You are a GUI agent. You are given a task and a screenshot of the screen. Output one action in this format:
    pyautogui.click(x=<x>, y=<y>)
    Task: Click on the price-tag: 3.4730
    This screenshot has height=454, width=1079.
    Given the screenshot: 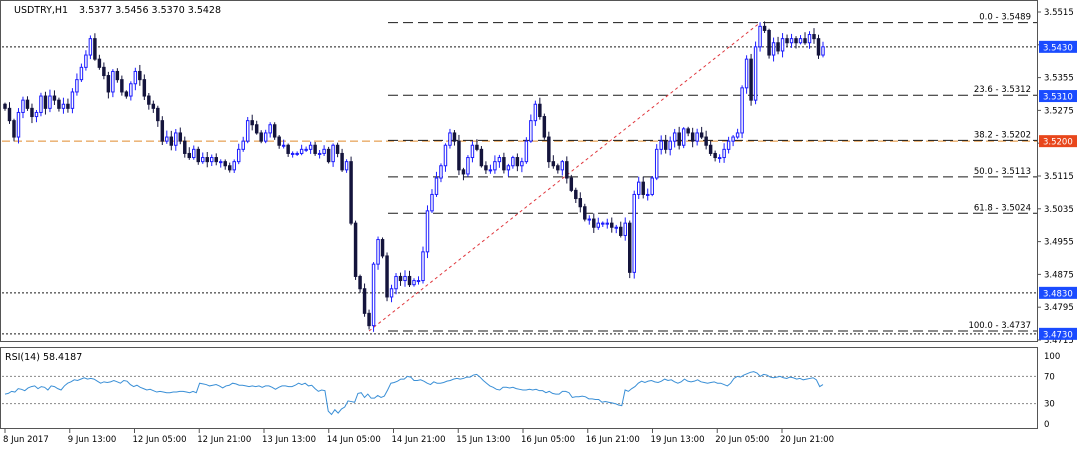 What is the action you would take?
    pyautogui.click(x=1058, y=333)
    